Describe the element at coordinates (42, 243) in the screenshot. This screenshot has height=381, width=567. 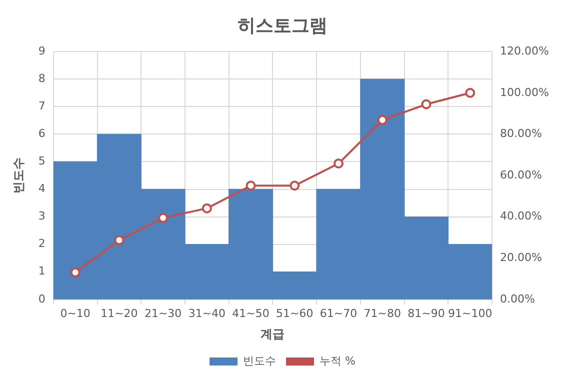
I see `y-tick-label: 2` at that location.